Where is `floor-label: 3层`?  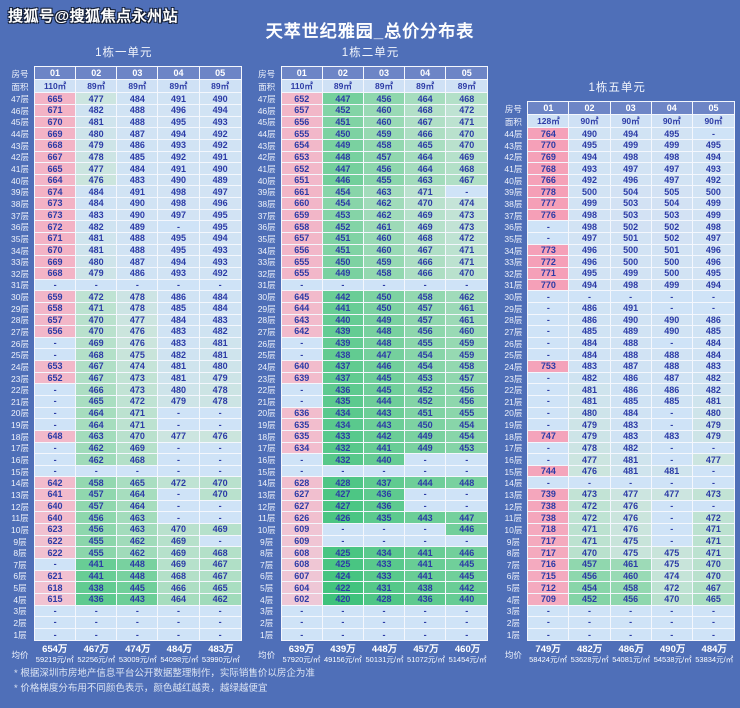
floor-label: 3层 is located at coordinates (513, 611).